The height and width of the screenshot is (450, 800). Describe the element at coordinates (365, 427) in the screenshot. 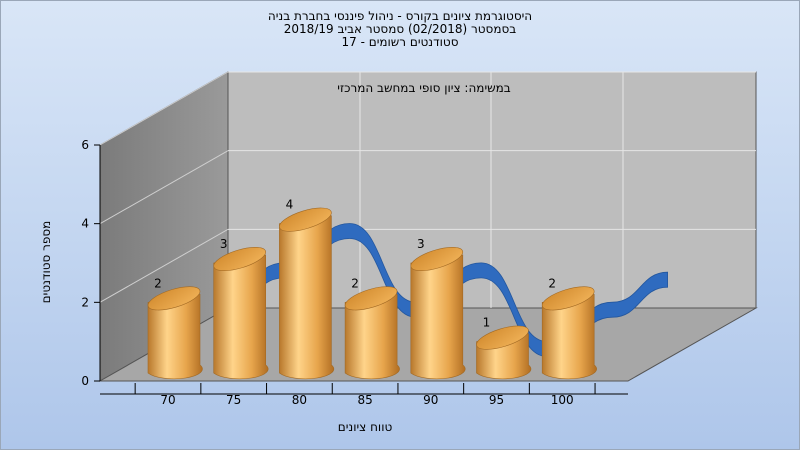

I see `x-axis-title: טווח ציונים` at that location.